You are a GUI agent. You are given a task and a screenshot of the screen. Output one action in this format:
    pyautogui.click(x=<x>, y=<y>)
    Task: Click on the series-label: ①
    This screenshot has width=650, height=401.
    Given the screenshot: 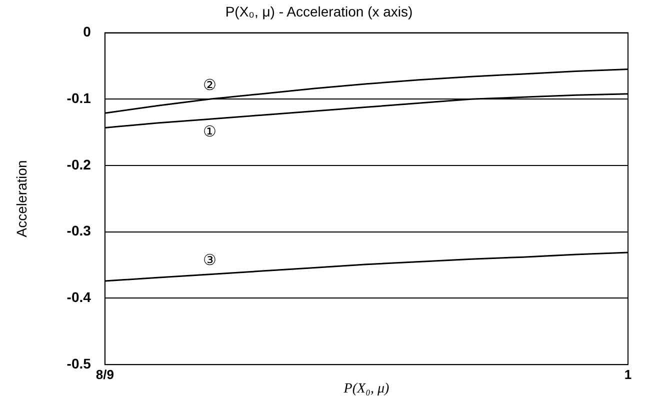 What is the action you would take?
    pyautogui.click(x=209, y=132)
    